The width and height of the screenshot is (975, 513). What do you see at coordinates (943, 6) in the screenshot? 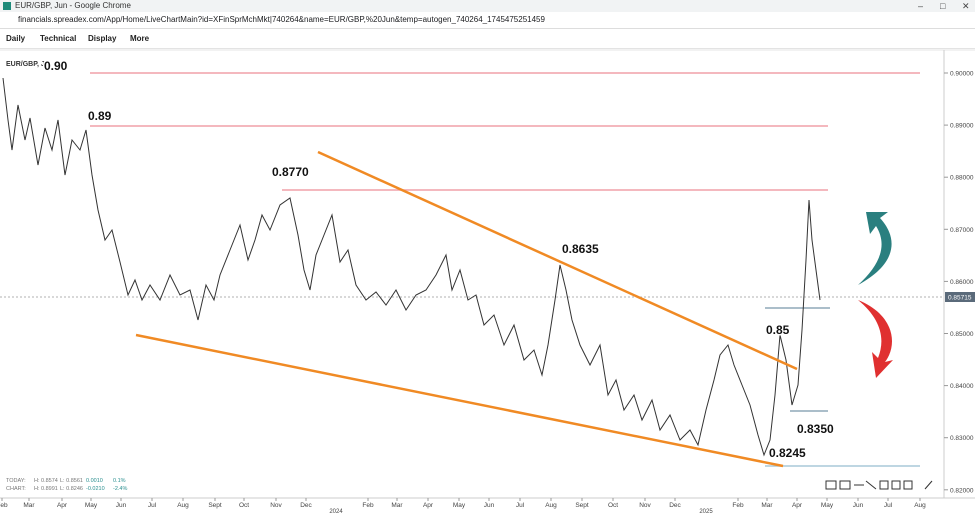
I see `maximize-button: □` at bounding box center [943, 6].